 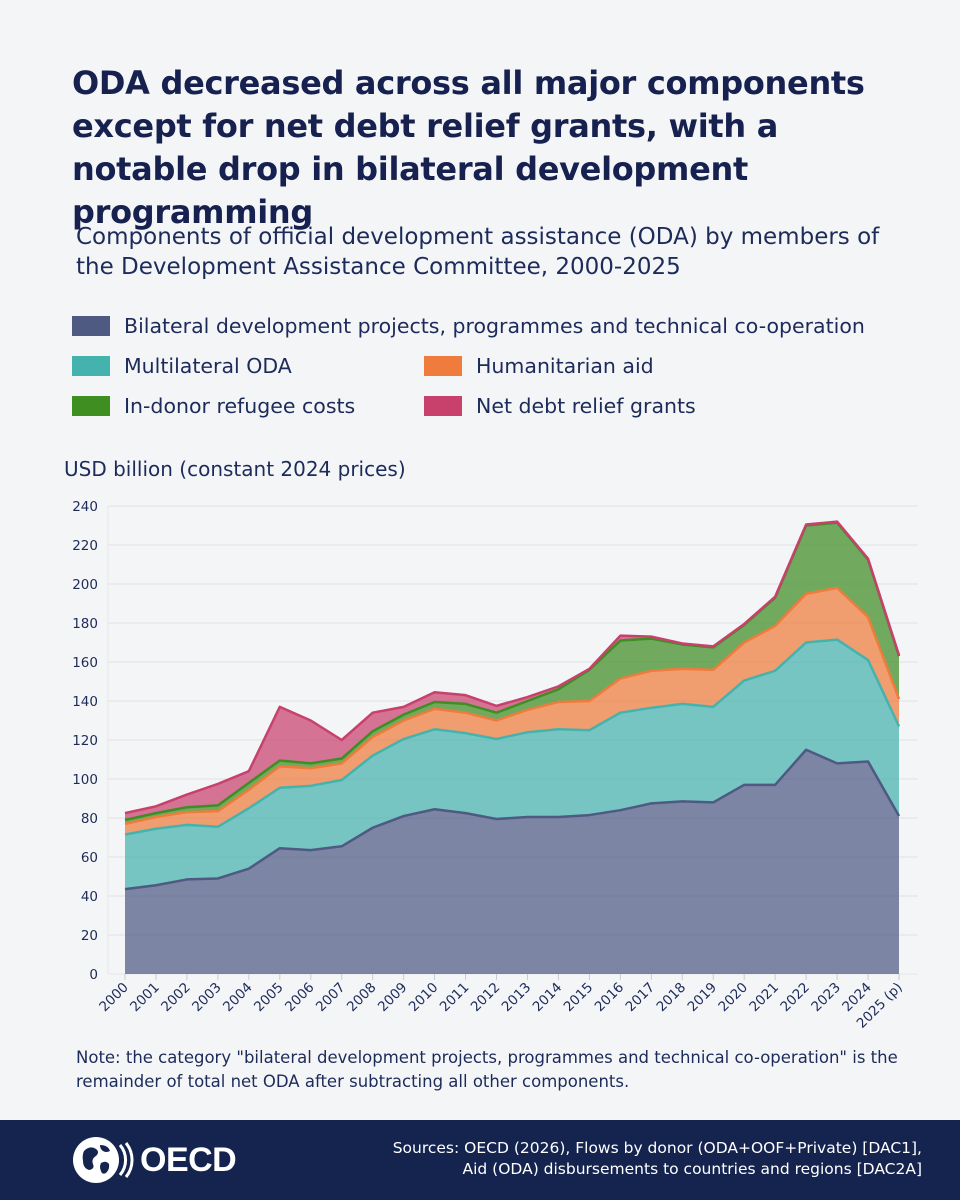 I want to click on y-tick-labels: 0 20 40 60 80 100 120 140 160 180 200 220 240, so click(x=85, y=741).